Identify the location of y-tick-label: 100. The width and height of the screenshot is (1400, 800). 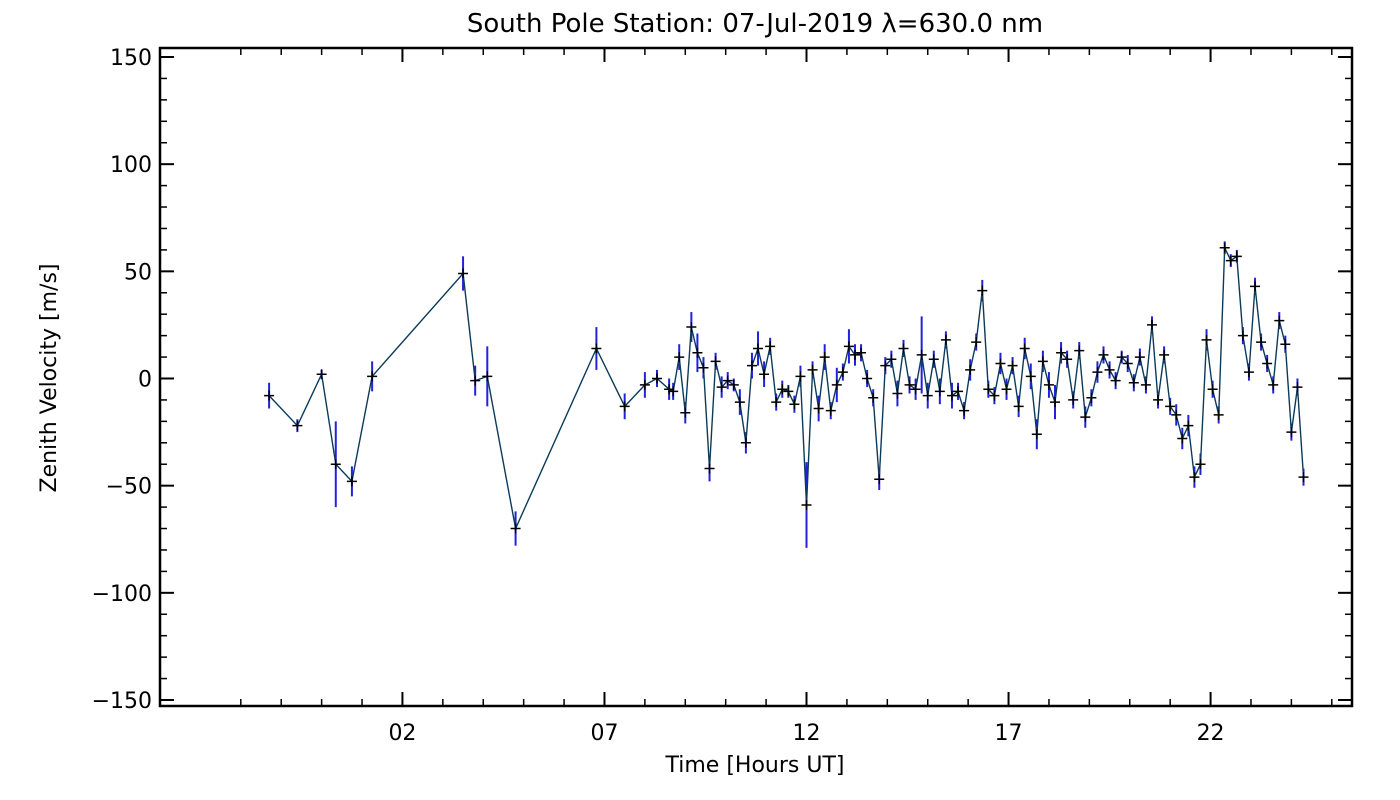
(131, 165).